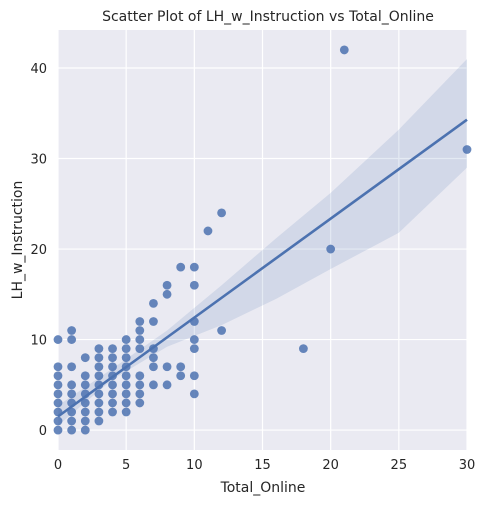  What do you see at coordinates (263, 488) in the screenshot?
I see `x-axis-label: Total_Online` at bounding box center [263, 488].